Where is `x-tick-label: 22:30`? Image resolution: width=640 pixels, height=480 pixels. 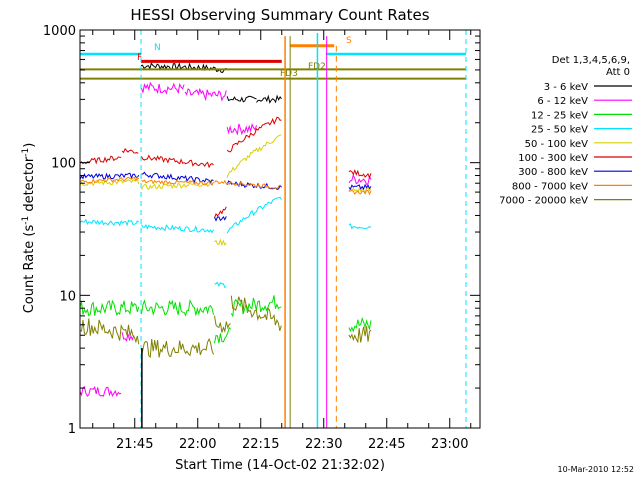 x-tick-label: 22:30 is located at coordinates (323, 444).